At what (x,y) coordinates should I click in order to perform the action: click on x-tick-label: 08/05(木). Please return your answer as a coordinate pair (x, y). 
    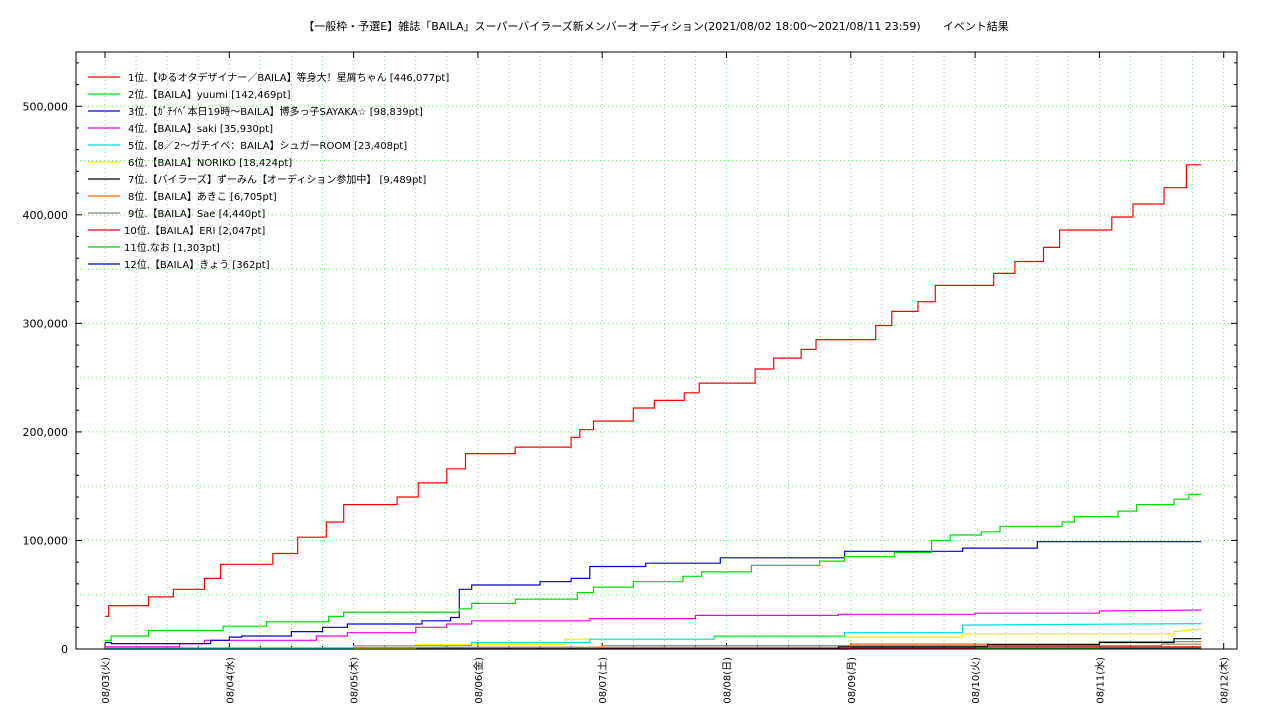
    Looking at the image, I should click on (355, 680).